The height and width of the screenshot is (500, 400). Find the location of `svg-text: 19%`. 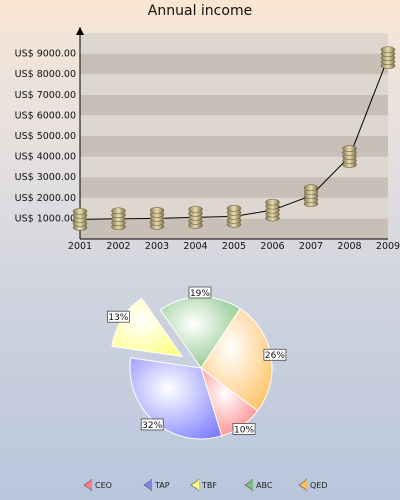

svg-text: 19% is located at coordinates (200, 294).